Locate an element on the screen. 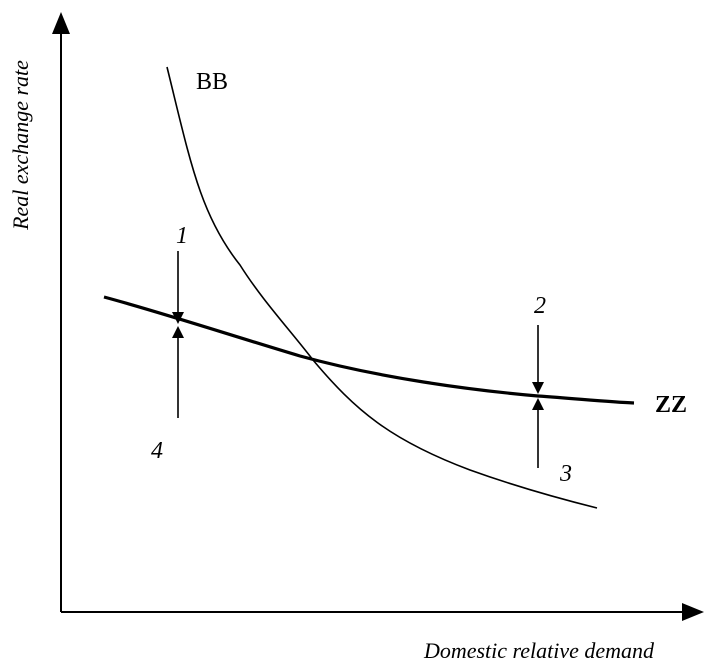 The width and height of the screenshot is (704, 661). arrow-1-head is located at coordinates (178, 318).